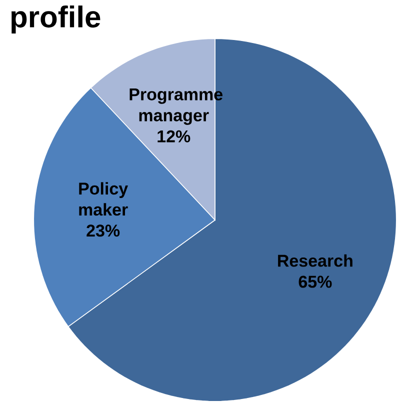  What do you see at coordinates (176, 106) in the screenshot?
I see `slice-label: Programme manager` at bounding box center [176, 106].